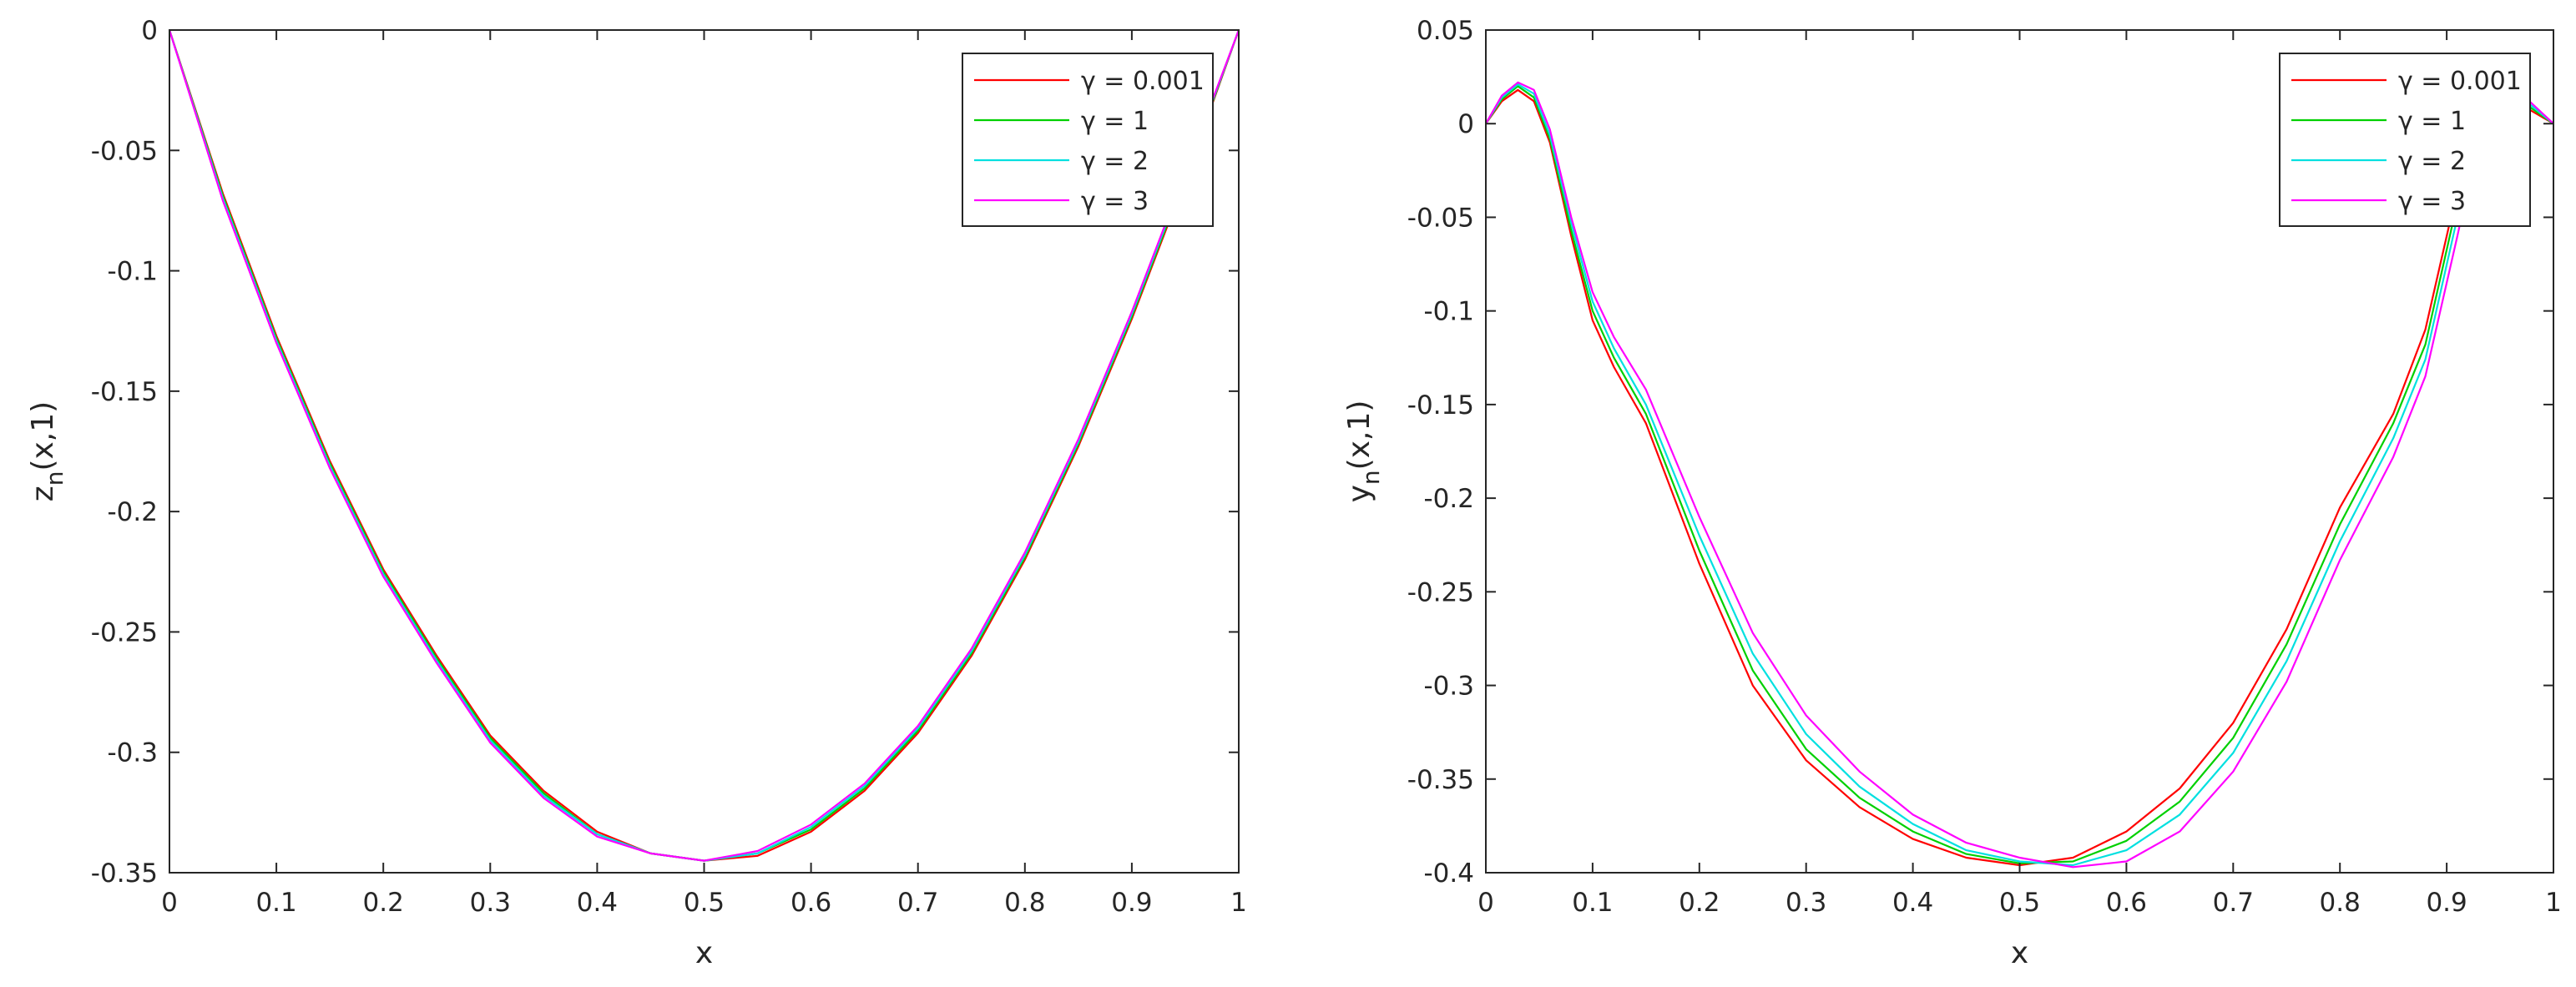  What do you see at coordinates (1359, 493) in the screenshot?
I see `y-axis-label-main: y` at bounding box center [1359, 493].